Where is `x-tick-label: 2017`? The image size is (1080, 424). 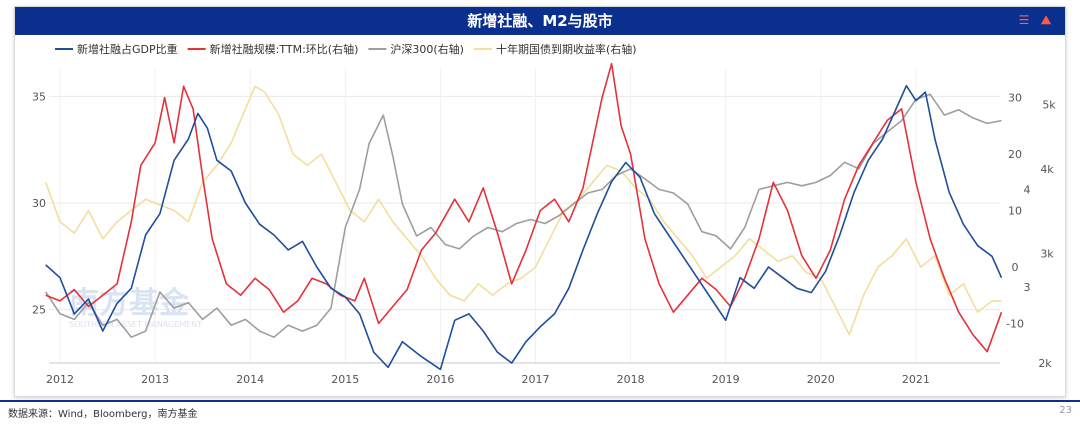
x-tick-label: 2017 is located at coordinates (536, 379).